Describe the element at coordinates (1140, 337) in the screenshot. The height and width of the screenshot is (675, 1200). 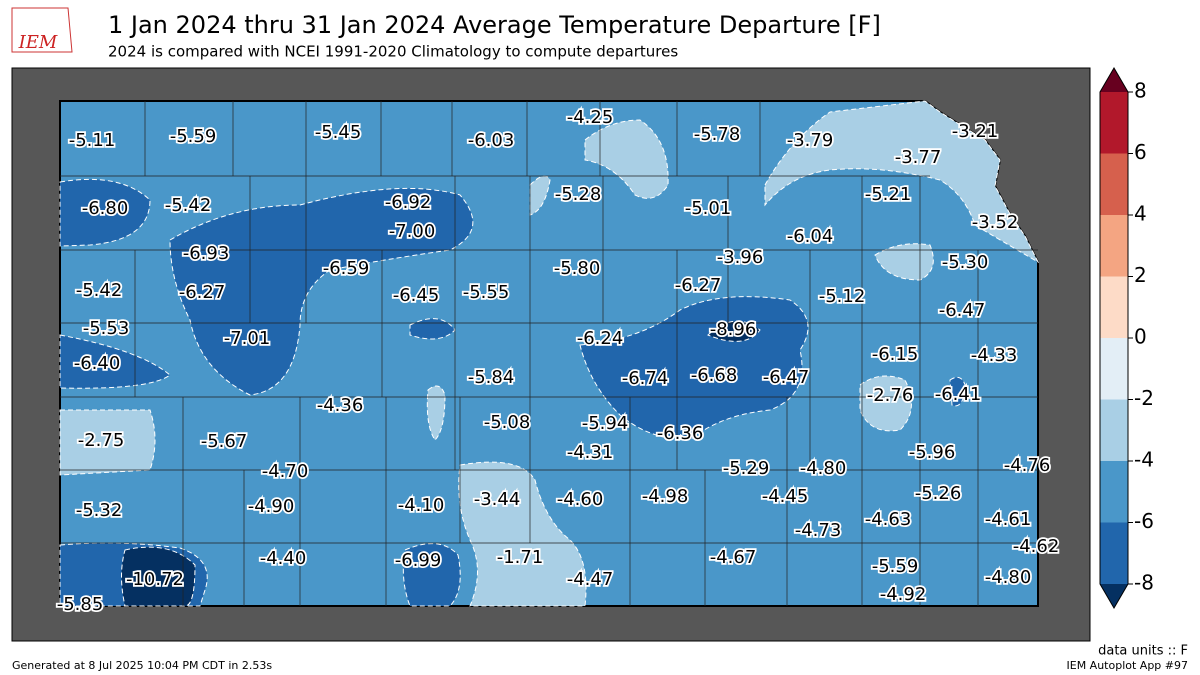
I see `colorbar-tick-label: 0` at that location.